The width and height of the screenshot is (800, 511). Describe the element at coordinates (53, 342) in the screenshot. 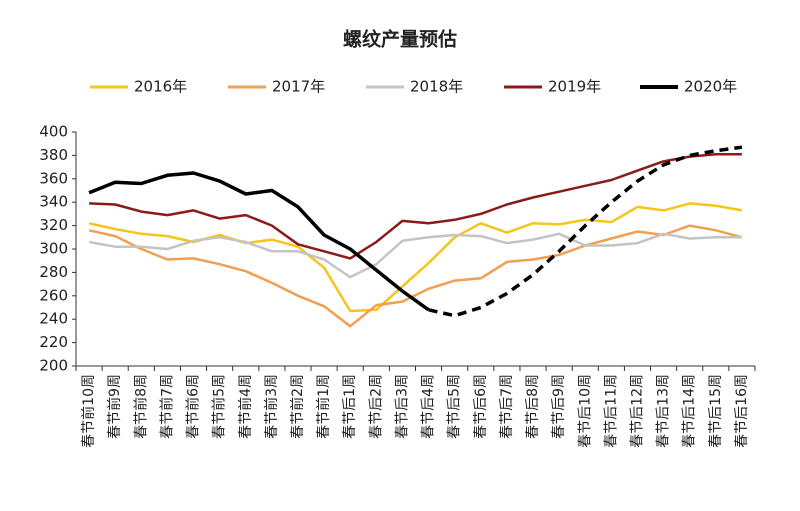

I see `y-tick-label: 220` at that location.